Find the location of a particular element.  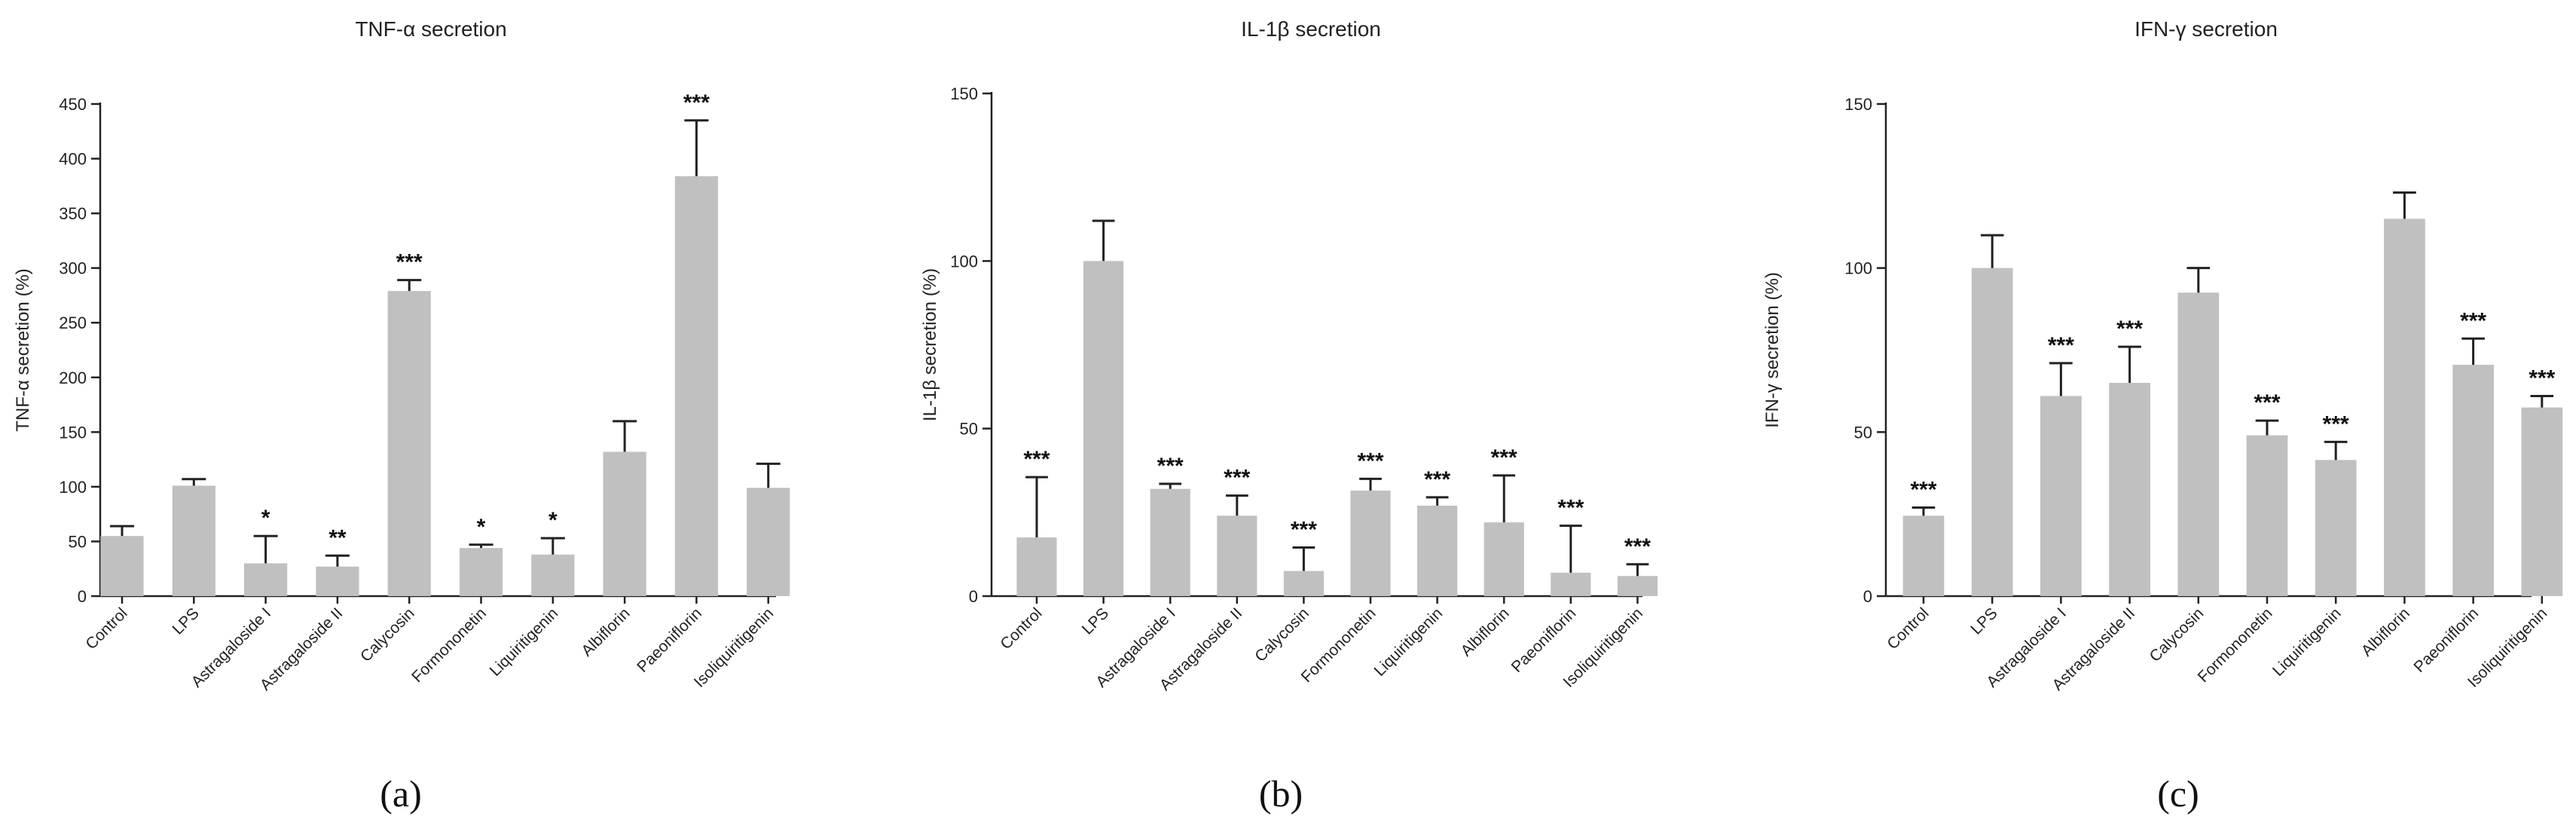

y-tick-label: 450 is located at coordinates (73, 105).